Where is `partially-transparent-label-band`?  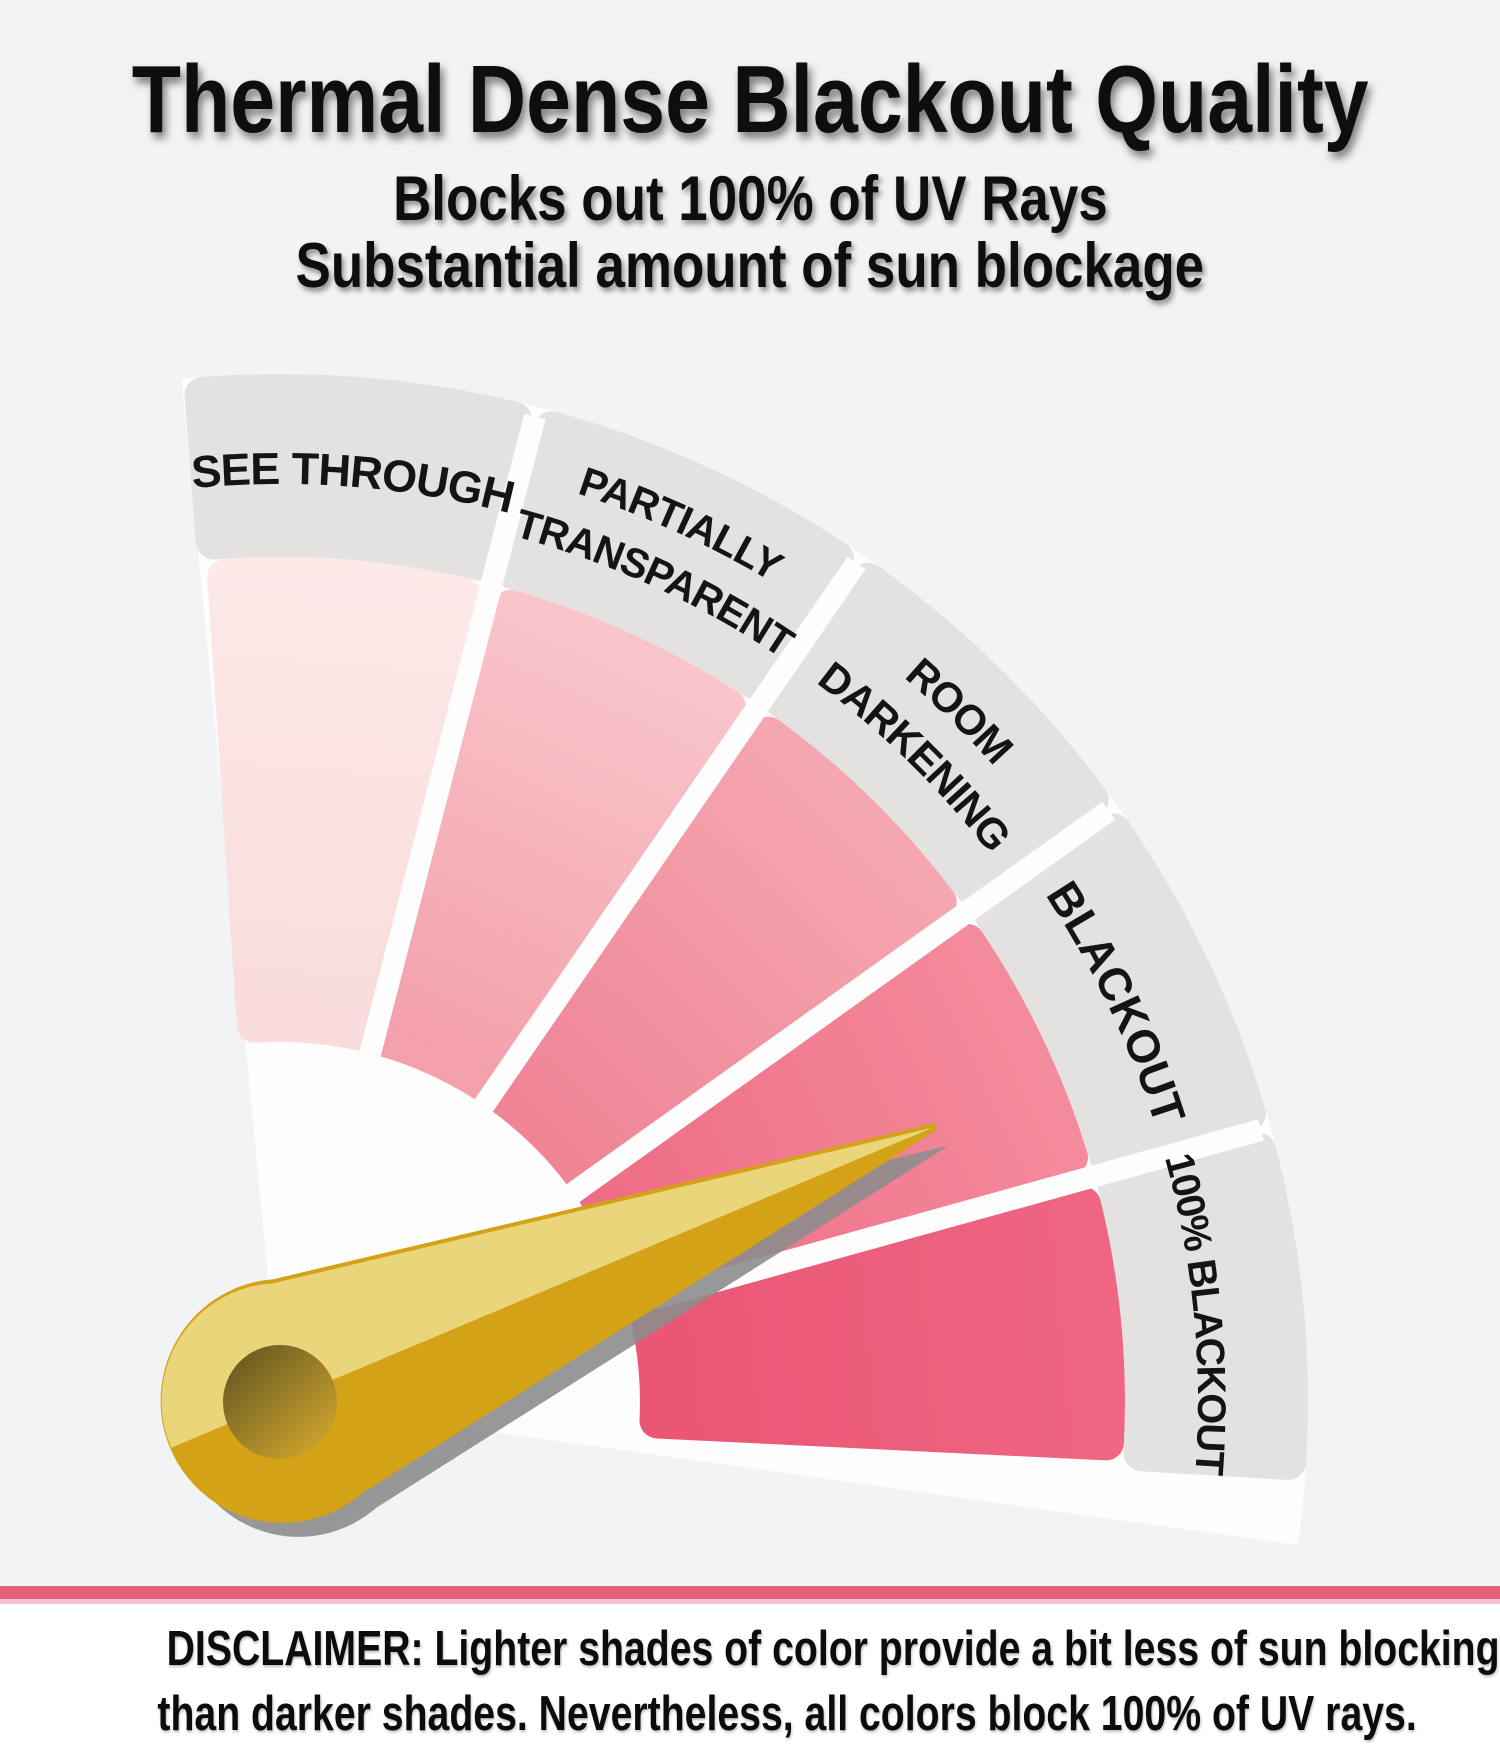 partially-transparent-label-band is located at coordinates (674, 555).